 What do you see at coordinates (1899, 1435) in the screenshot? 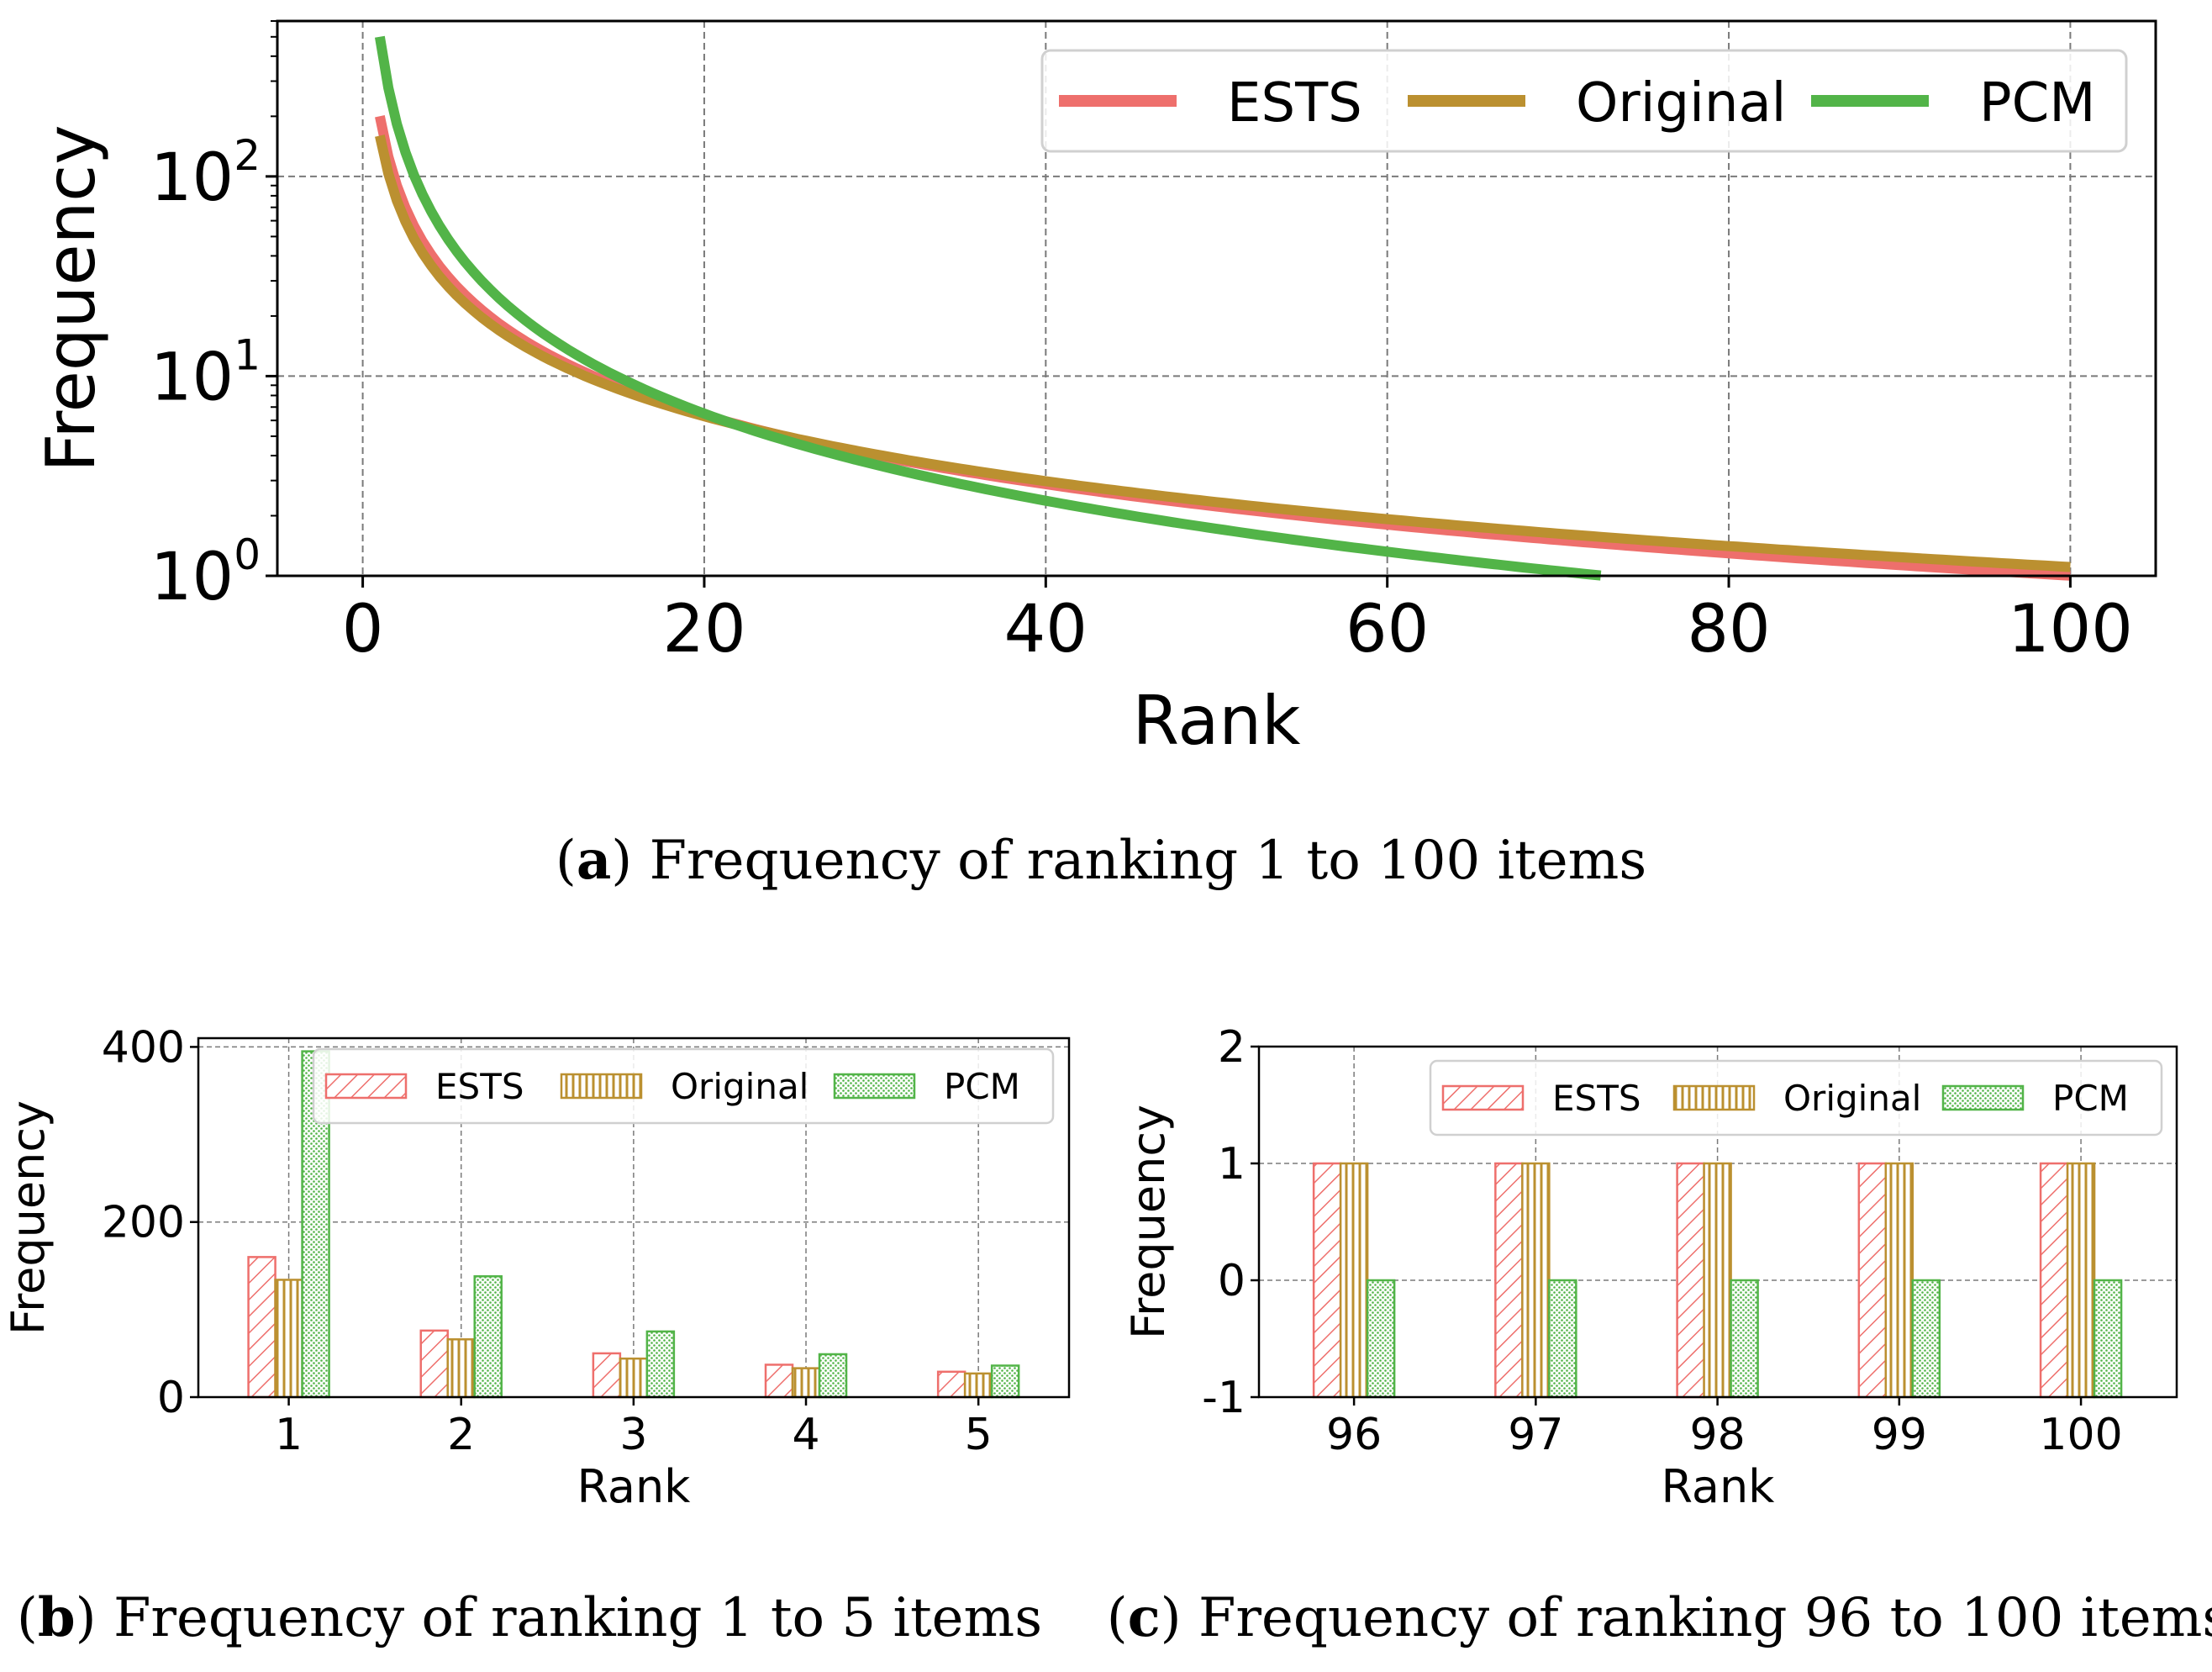
I see `chart-c-x-tick-label: 99` at bounding box center [1899, 1435].